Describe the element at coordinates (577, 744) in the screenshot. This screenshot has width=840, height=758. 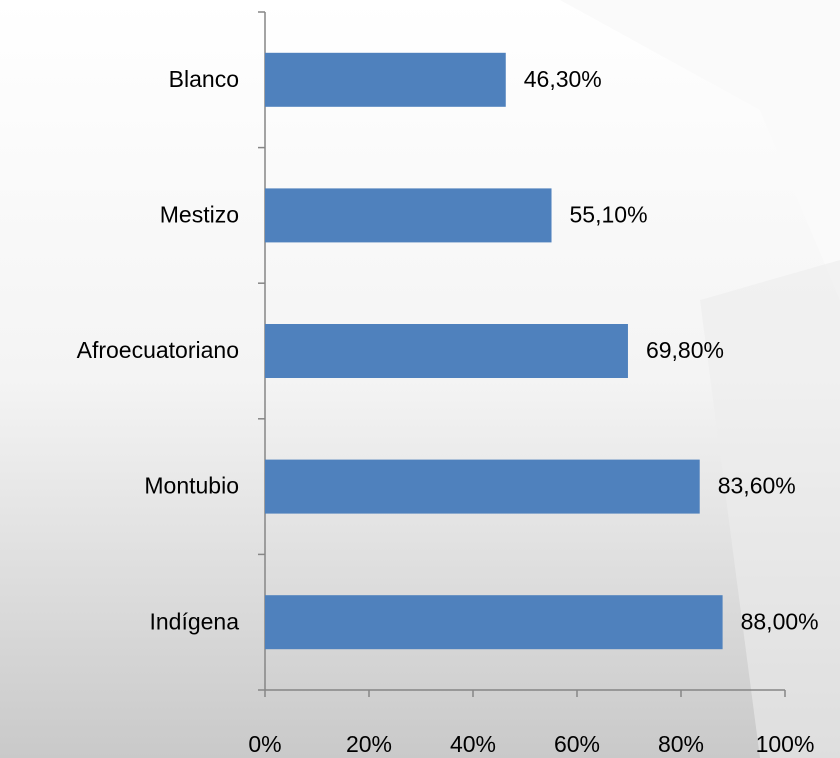
I see `x-tick-label: 60%` at that location.